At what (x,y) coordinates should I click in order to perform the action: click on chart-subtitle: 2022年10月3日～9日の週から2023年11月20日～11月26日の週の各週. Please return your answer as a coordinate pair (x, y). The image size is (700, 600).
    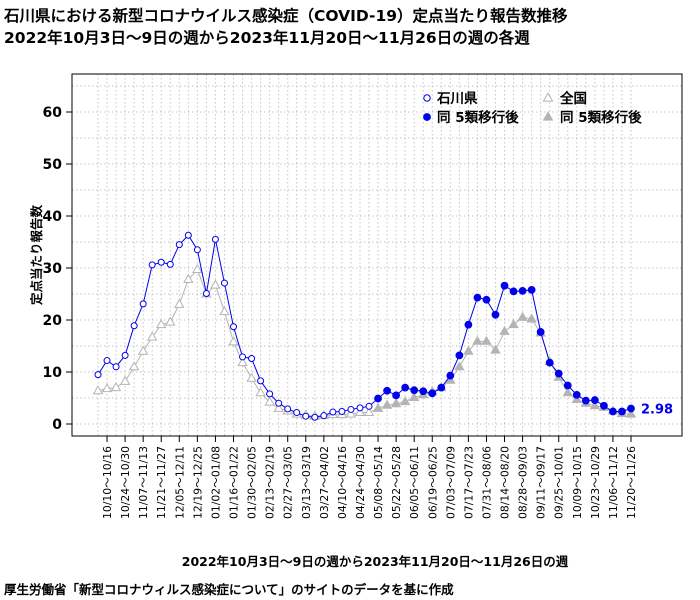
    Looking at the image, I should click on (267, 38).